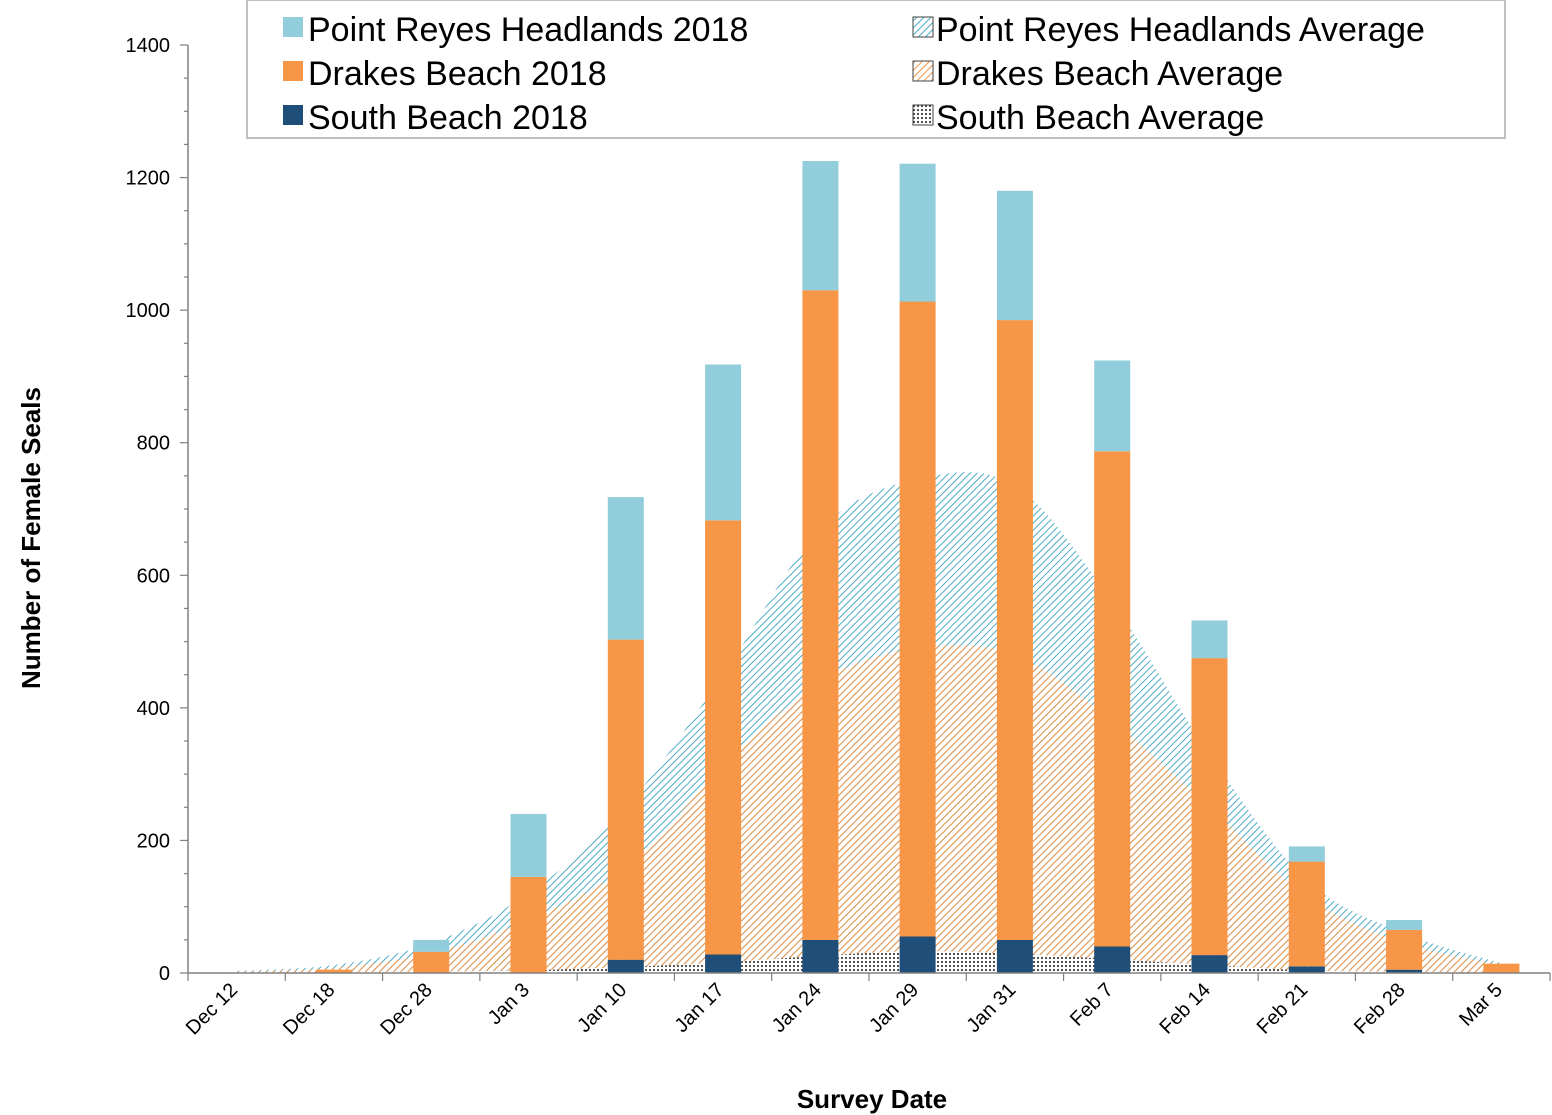  Describe the element at coordinates (153, 841) in the screenshot. I see `y-tick-label: 200` at that location.